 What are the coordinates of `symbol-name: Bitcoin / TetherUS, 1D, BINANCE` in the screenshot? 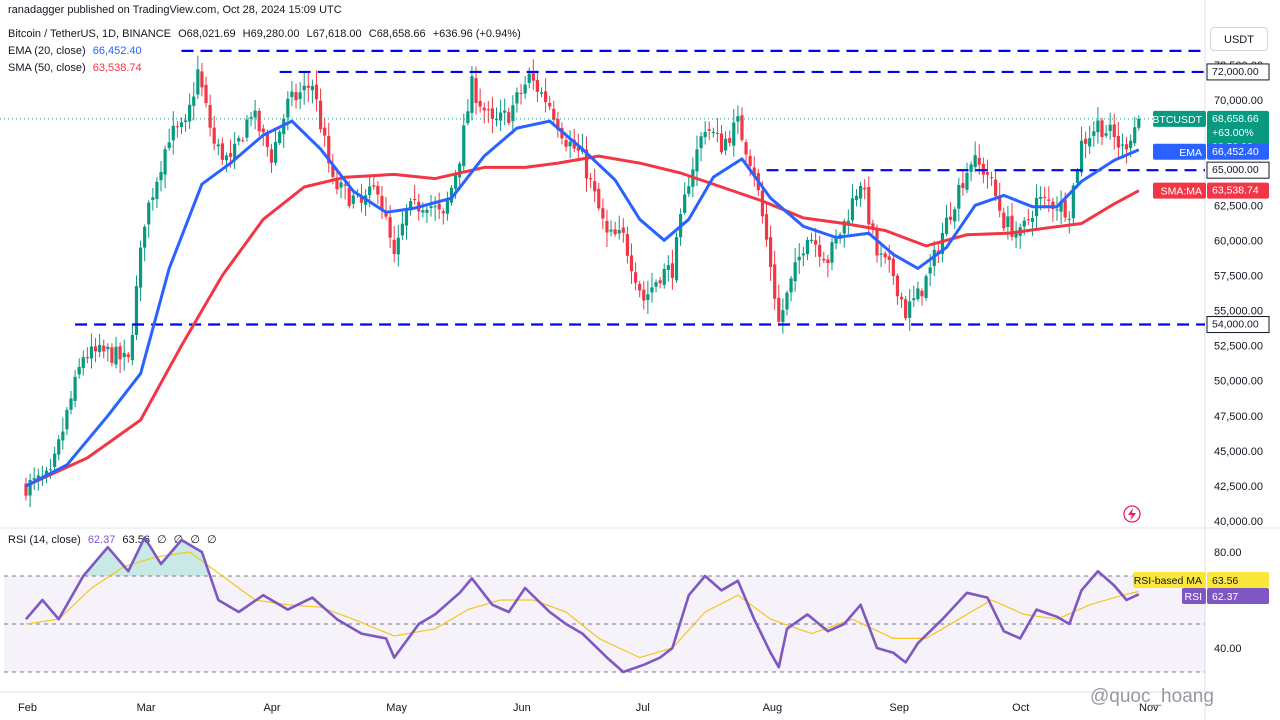 It's located at (90, 34).